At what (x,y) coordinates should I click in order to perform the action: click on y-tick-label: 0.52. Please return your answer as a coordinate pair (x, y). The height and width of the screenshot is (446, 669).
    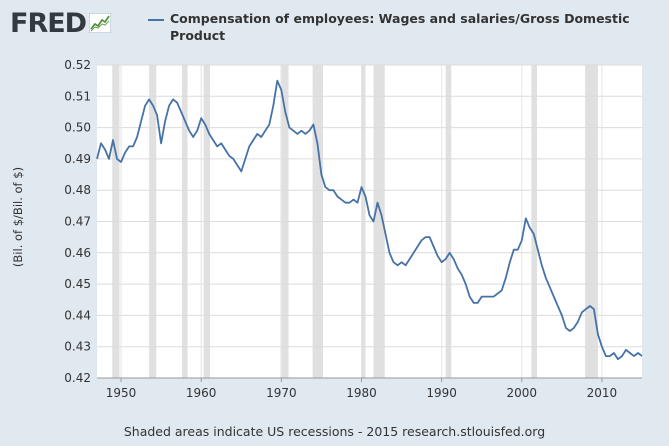
    Looking at the image, I should click on (77, 65).